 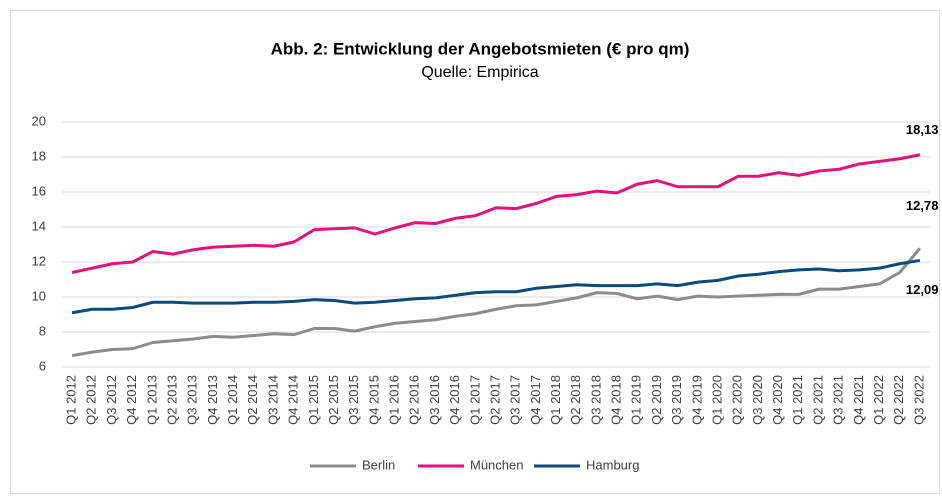 What do you see at coordinates (333, 400) in the screenshot?
I see `x-tick-label: Q2 2015` at bounding box center [333, 400].